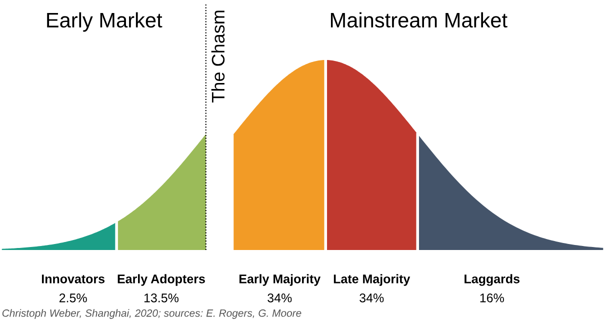 The height and width of the screenshot is (321, 605). I want to click on text: Mainstream Market, so click(419, 20).